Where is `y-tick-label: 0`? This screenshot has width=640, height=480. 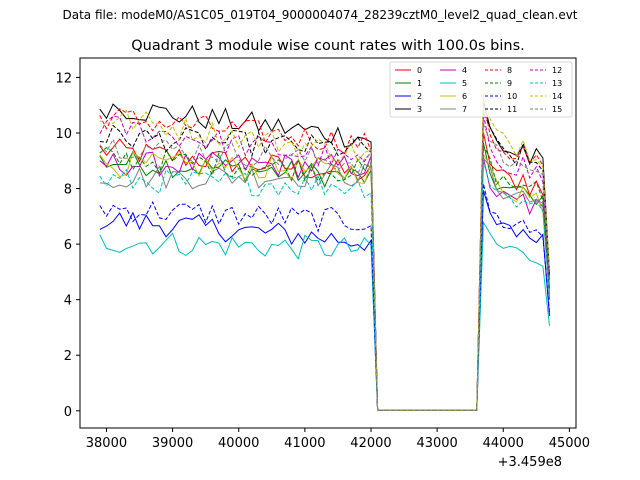 y-tick-label: 0 is located at coordinates (68, 412).